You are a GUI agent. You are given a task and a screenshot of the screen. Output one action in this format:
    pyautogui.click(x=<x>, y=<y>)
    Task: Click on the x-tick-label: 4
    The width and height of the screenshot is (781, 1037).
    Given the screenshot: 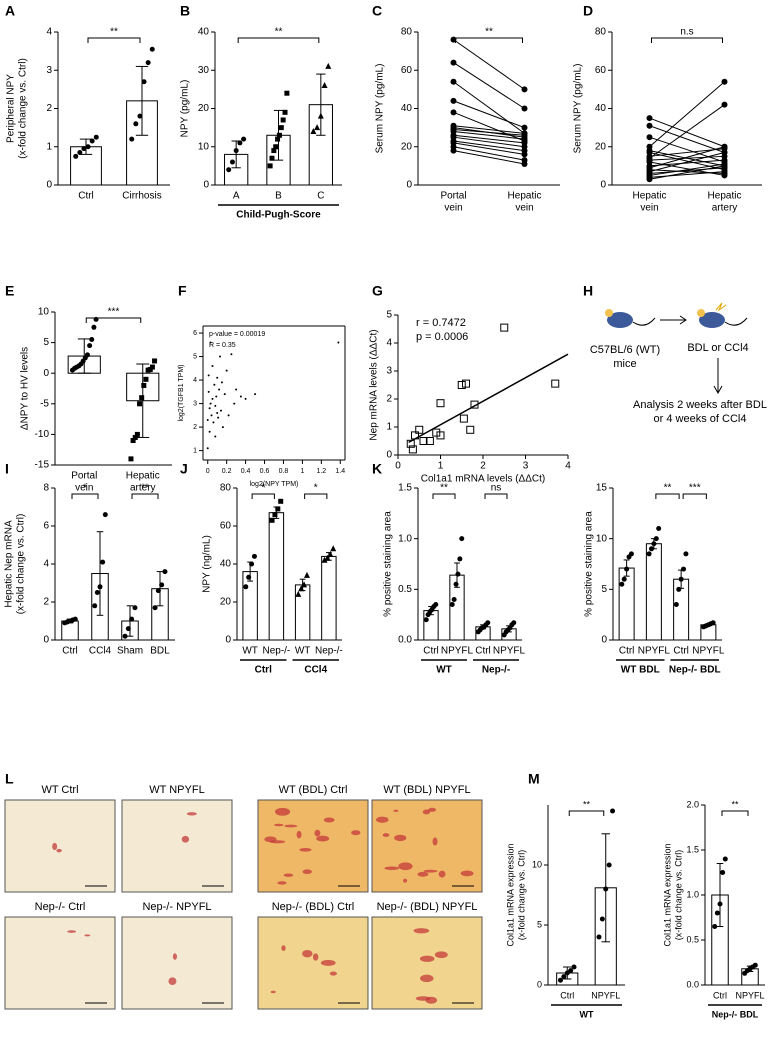 What is the action you would take?
    pyautogui.click(x=568, y=466)
    